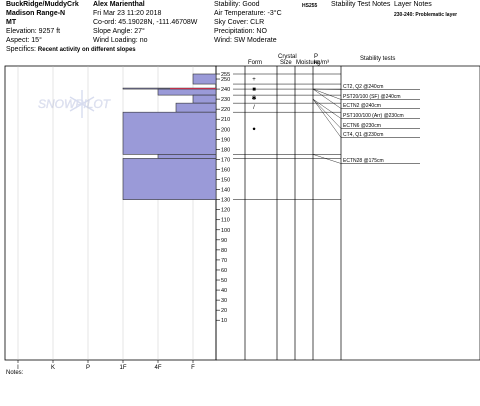  I want to click on depth-label: 210, so click(225, 120).